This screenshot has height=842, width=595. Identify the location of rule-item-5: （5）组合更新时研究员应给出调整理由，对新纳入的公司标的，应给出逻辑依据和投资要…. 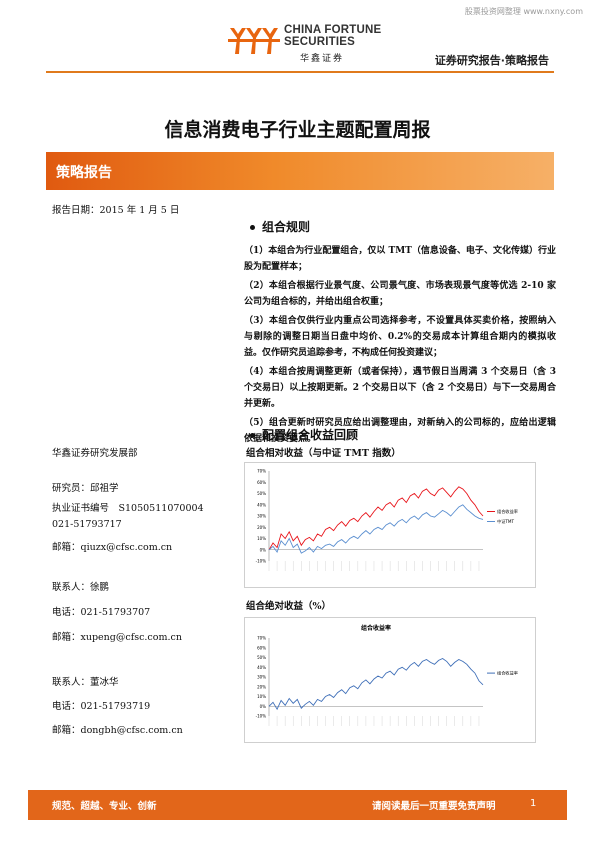
(400, 431).